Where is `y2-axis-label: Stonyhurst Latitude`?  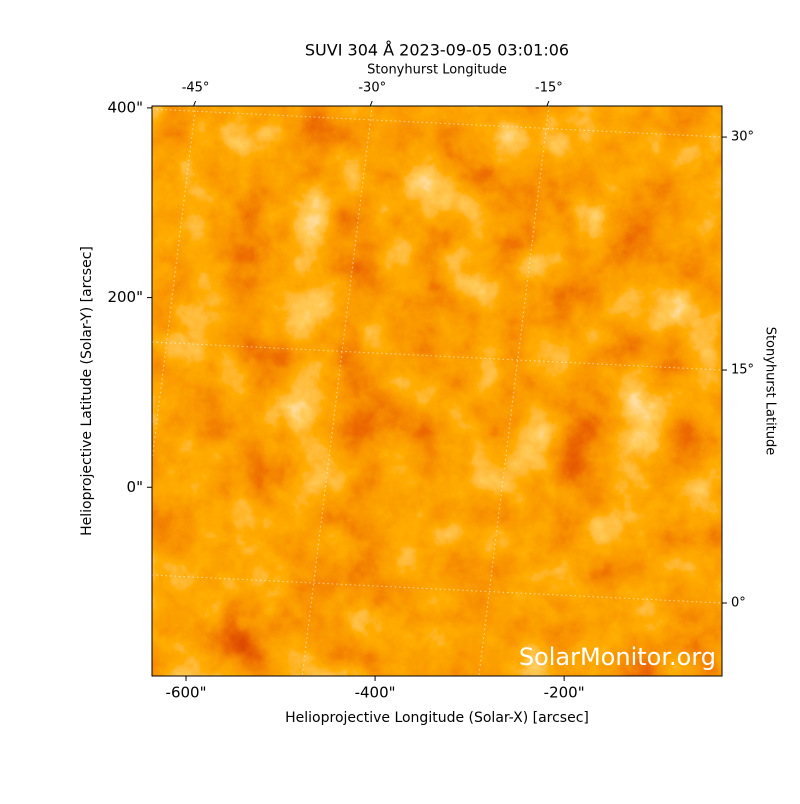 y2-axis-label: Stonyhurst Latitude is located at coordinates (770, 391).